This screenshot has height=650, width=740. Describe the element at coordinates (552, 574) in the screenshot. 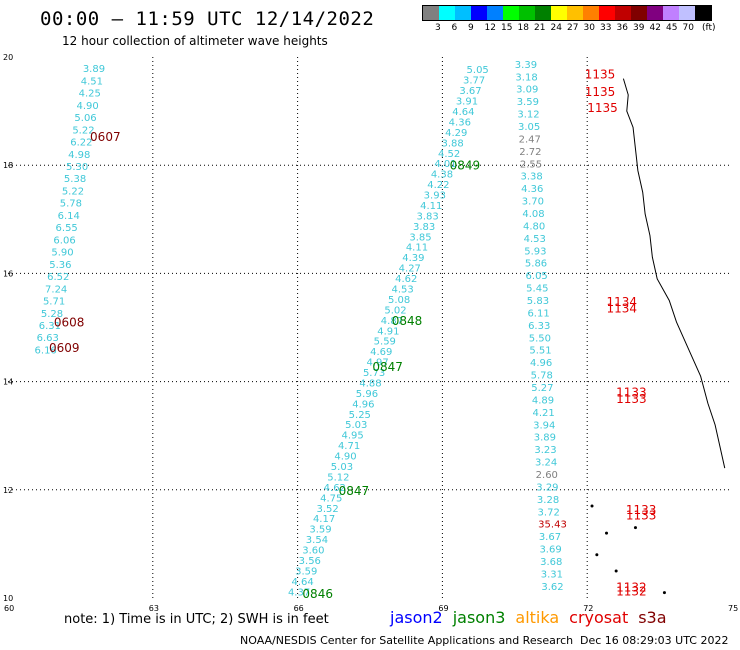

I see `swh-value: 3.31` at that location.